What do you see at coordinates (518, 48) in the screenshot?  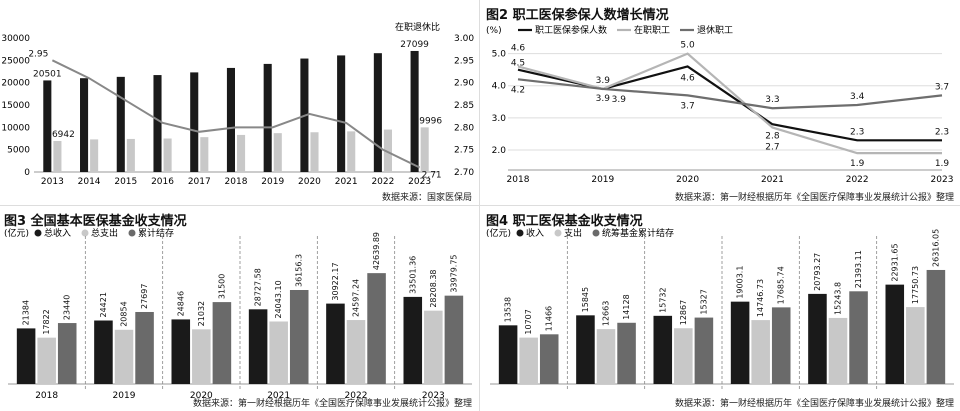 I see `data-label-1-2018: 4.6` at bounding box center [518, 48].